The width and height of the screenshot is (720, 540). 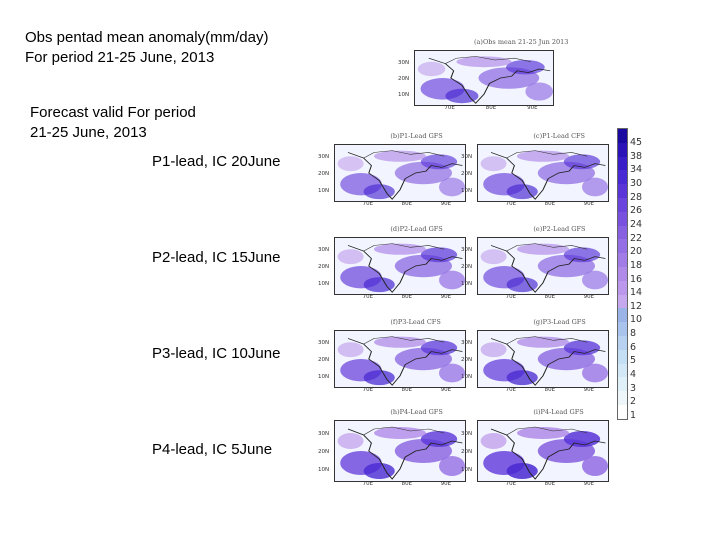 What do you see at coordinates (636, 142) in the screenshot?
I see `colorbar-tick-label: 45` at bounding box center [636, 142].